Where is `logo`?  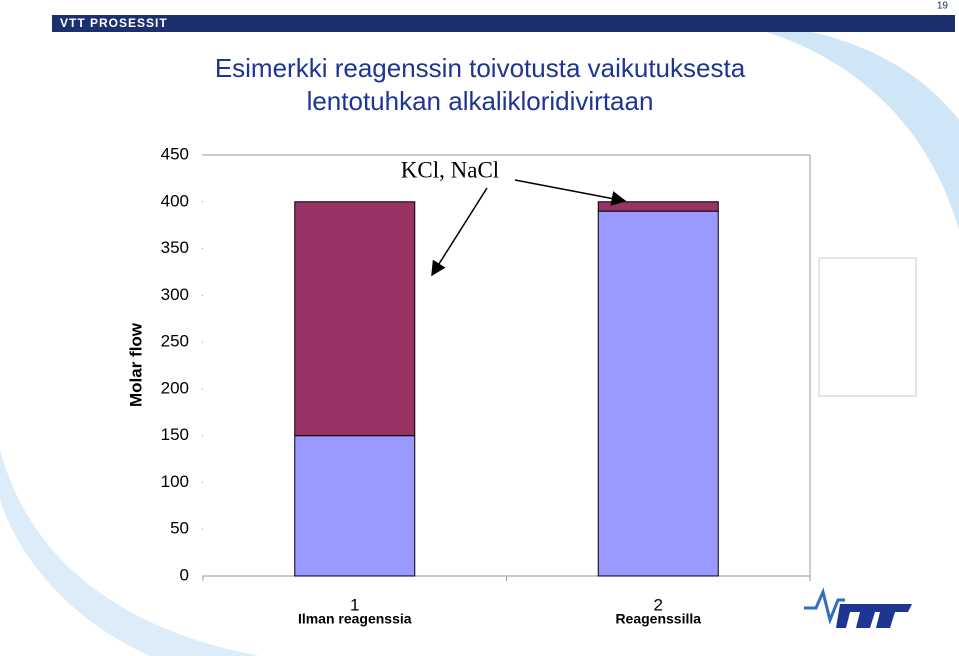
logo is located at coordinates (858, 607).